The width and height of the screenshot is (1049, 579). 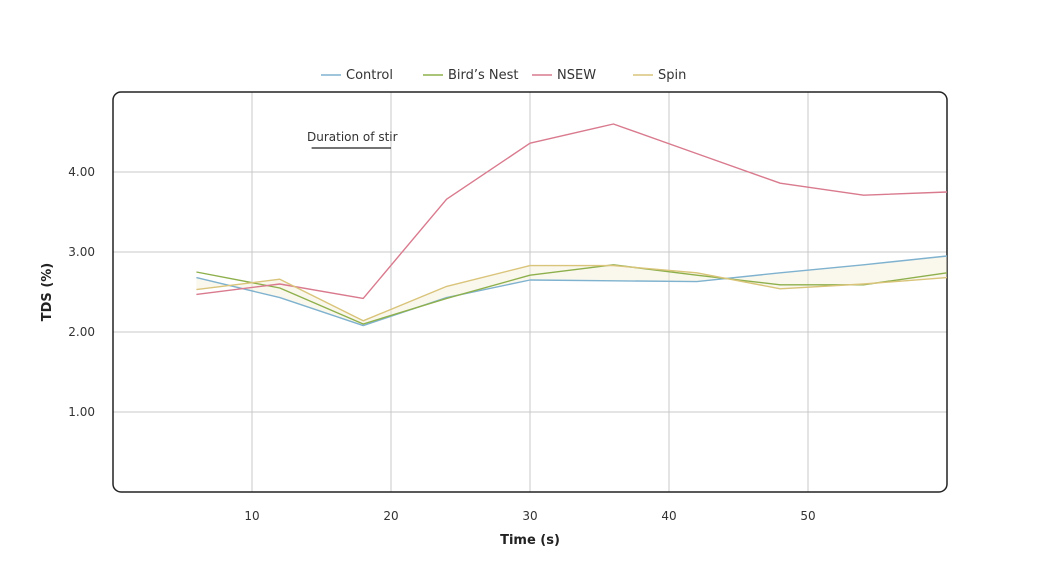 I want to click on x-tick-labels: 10 20 30 40 50, so click(x=529, y=516).